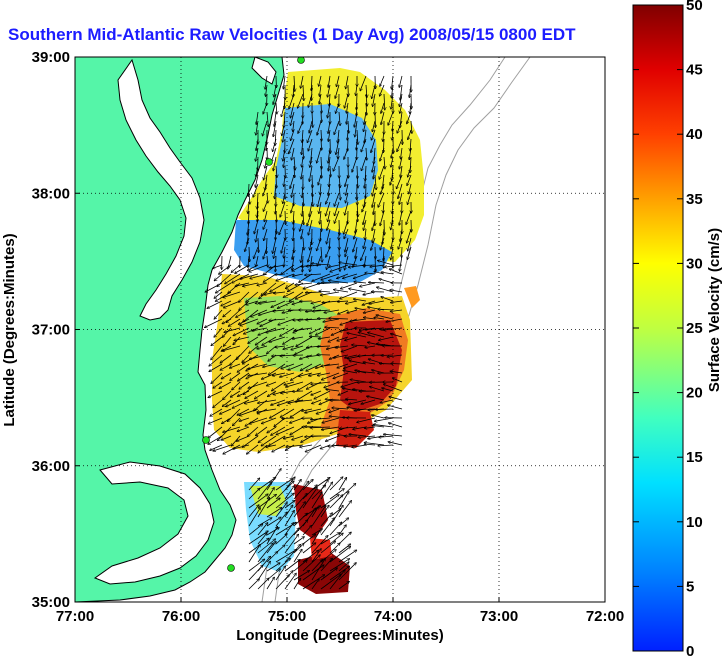  Describe the element at coordinates (668, 329) in the screenshot. I see `colorbar-ticks: 0 5 10 15 20 25 30 35 40 45 50` at that location.